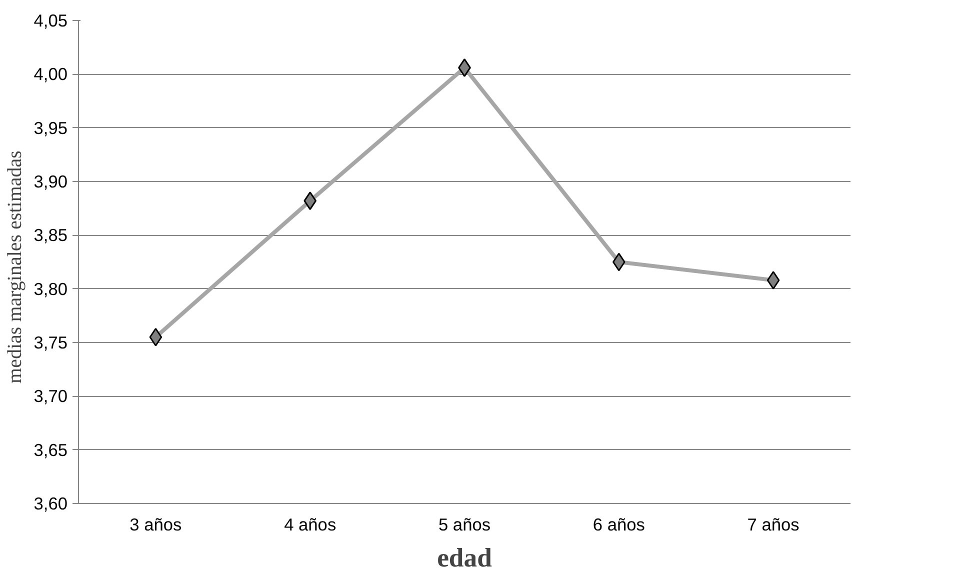 Image resolution: width=957 pixels, height=583 pixels. Describe the element at coordinates (51, 288) in the screenshot. I see `y-tick-label: 3,80` at that location.